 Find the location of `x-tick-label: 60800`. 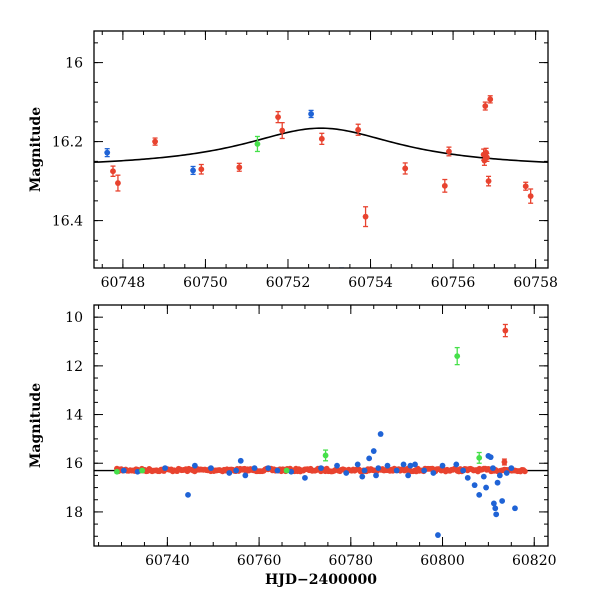

x-tick-label: 60800 is located at coordinates (442, 561).